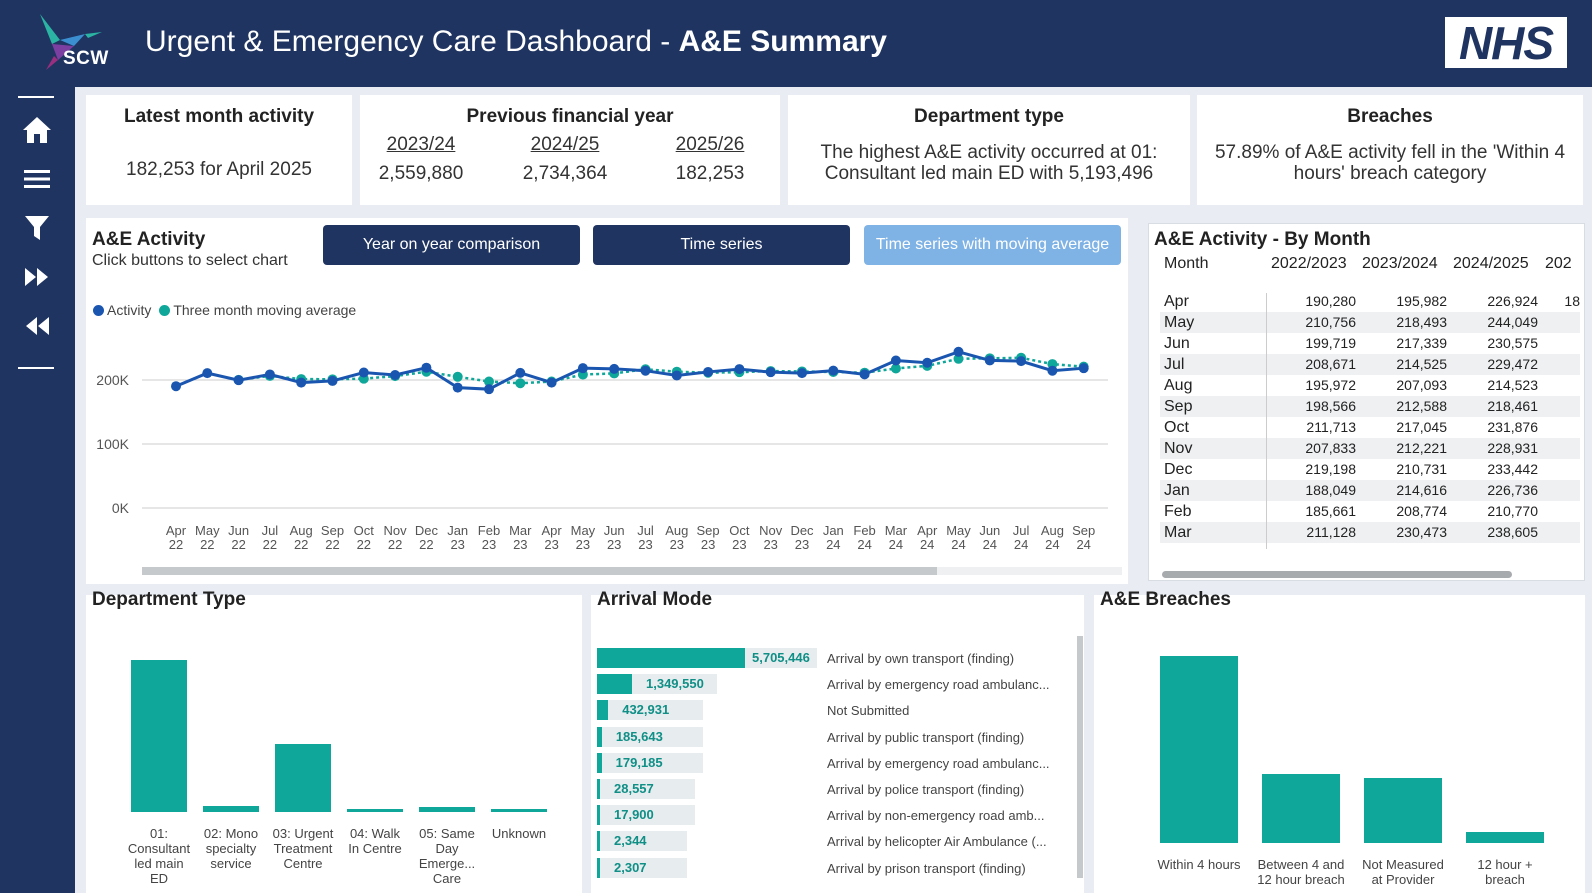  I want to click on table-row: Apr 190,280 195,982 226,924 18, so click(1370, 301).